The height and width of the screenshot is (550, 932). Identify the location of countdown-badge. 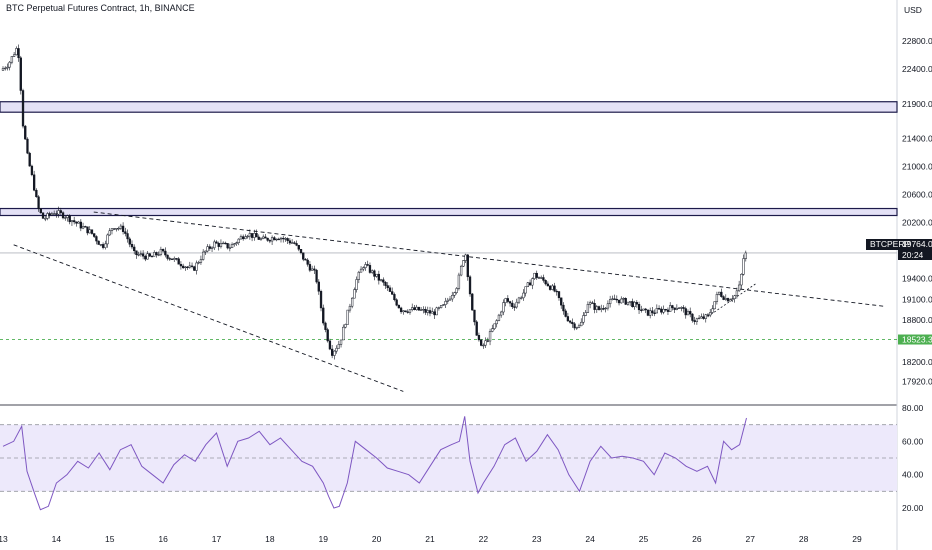
(915, 255).